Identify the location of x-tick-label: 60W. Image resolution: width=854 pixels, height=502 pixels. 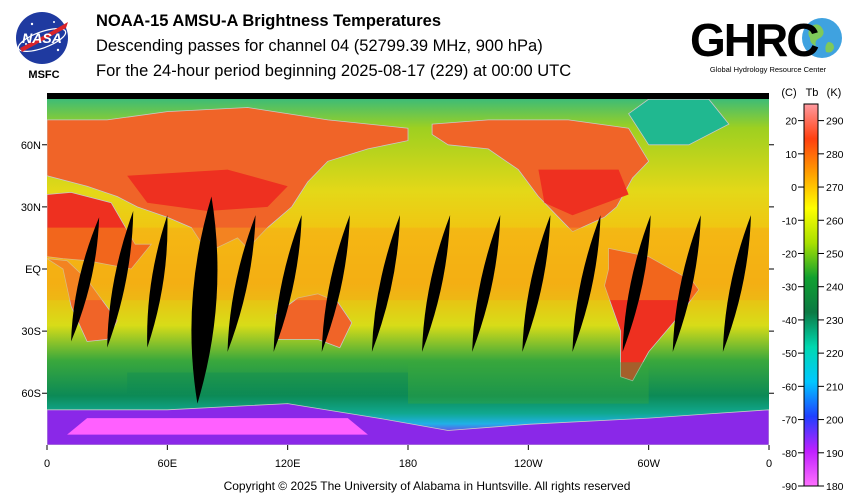
(648, 464).